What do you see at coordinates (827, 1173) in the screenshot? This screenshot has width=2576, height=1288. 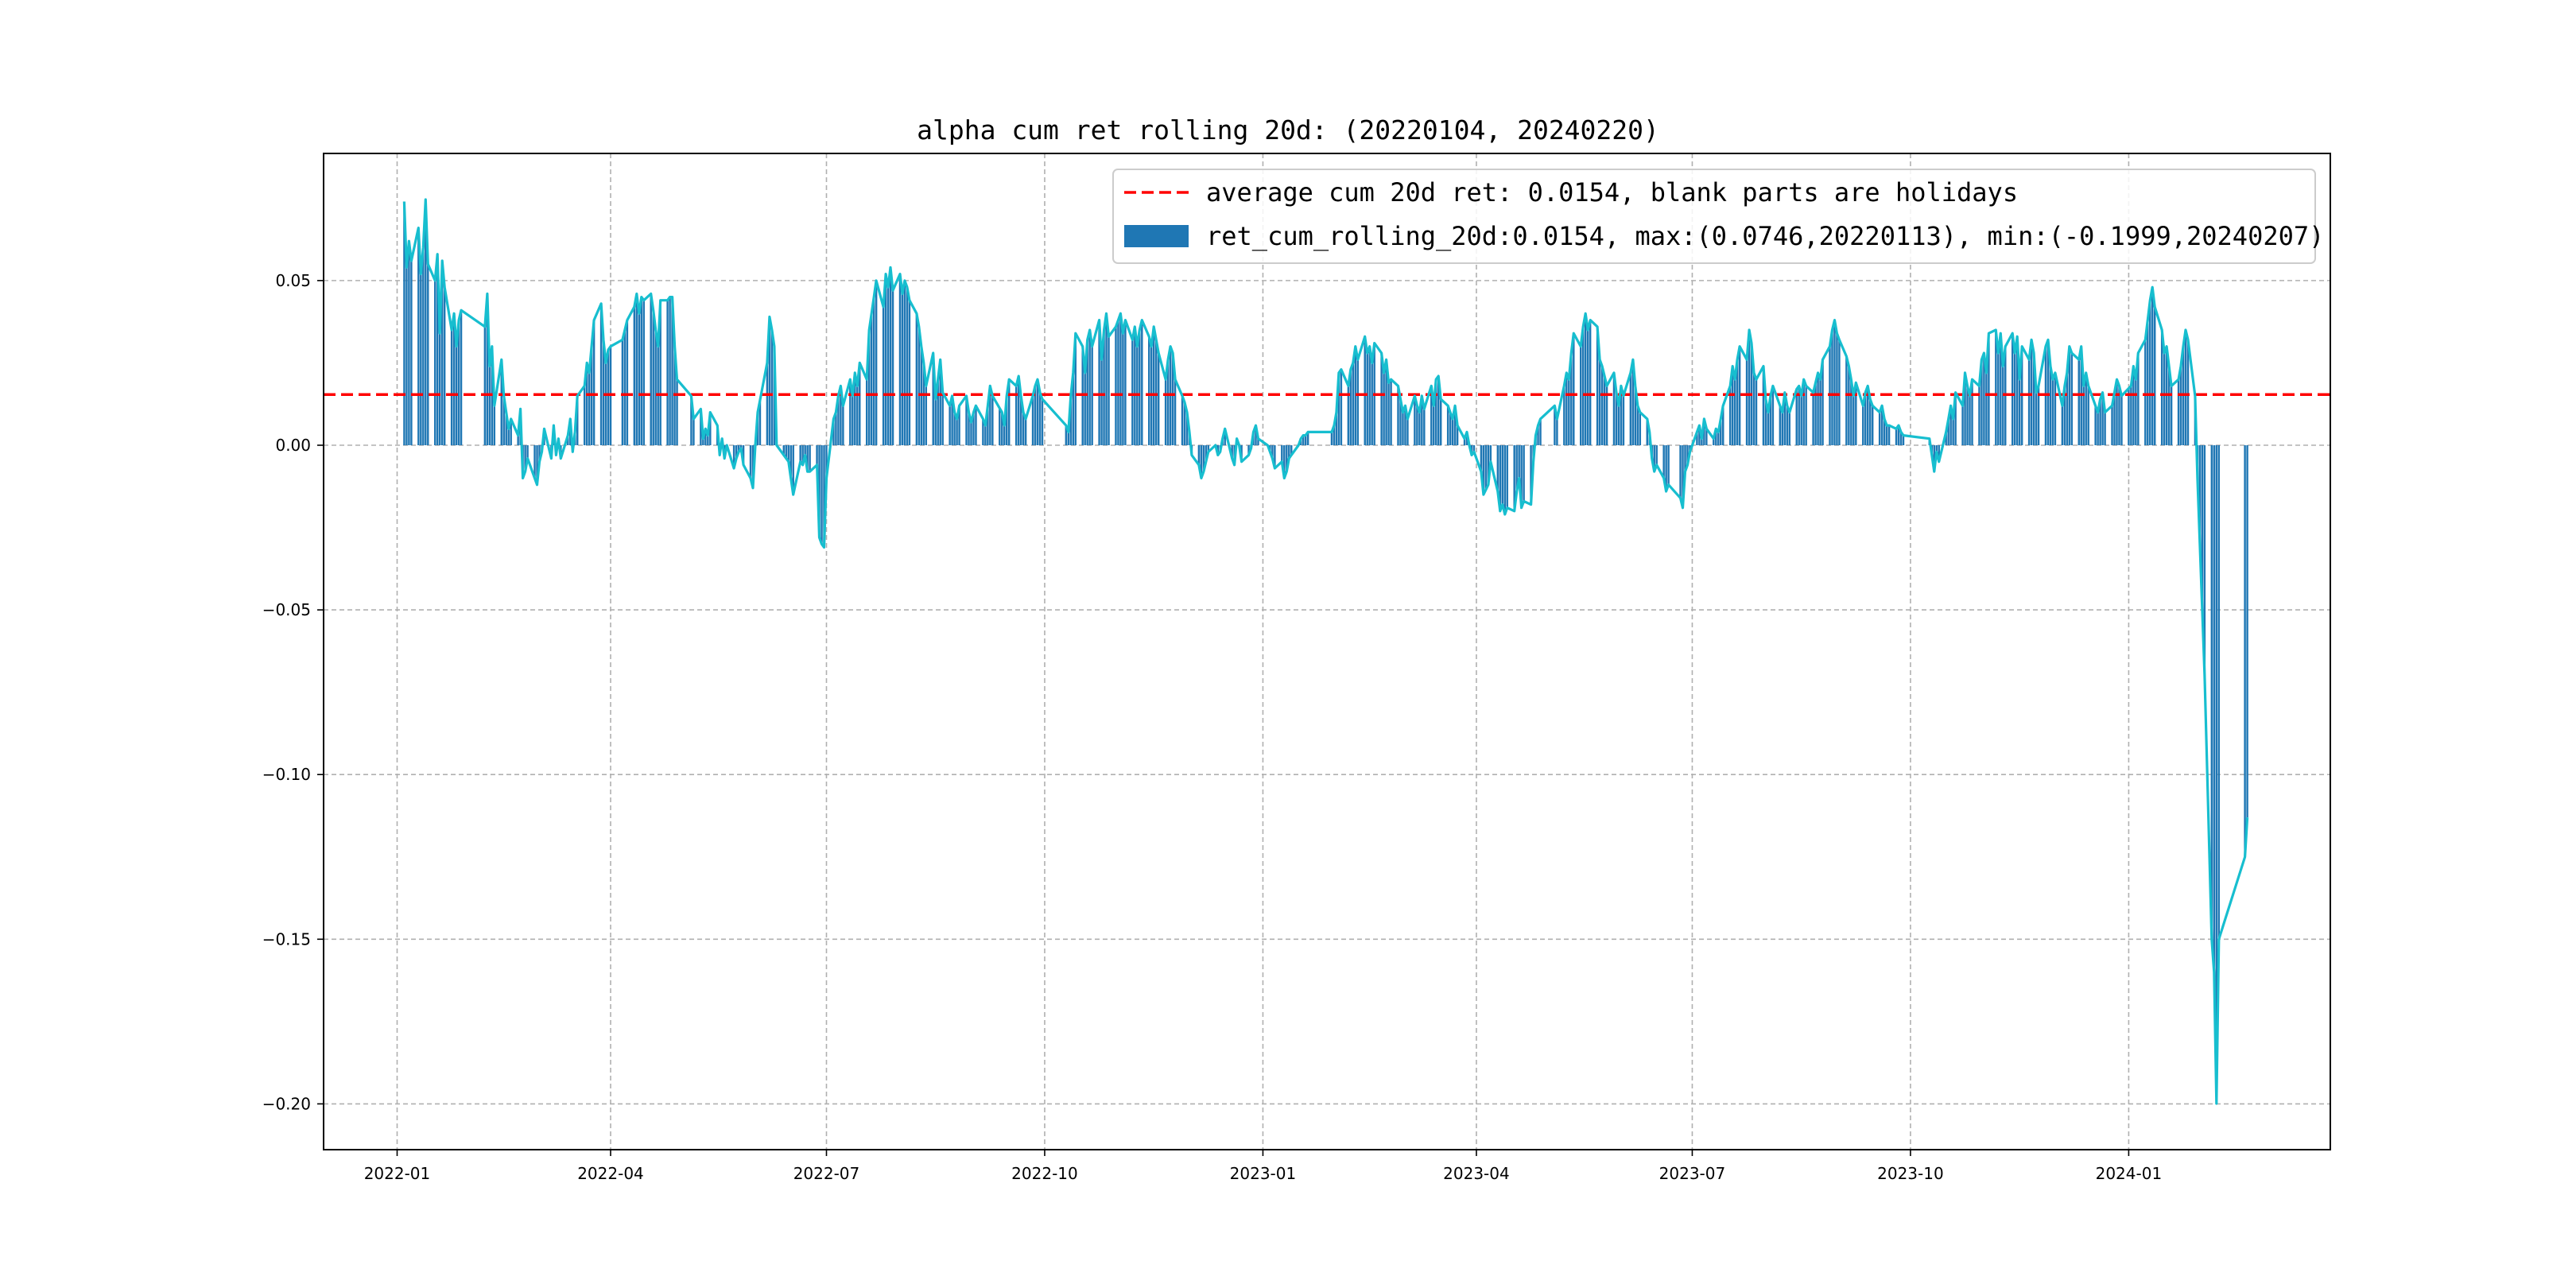 I see `x-tick-label: 2022-07` at bounding box center [827, 1173].